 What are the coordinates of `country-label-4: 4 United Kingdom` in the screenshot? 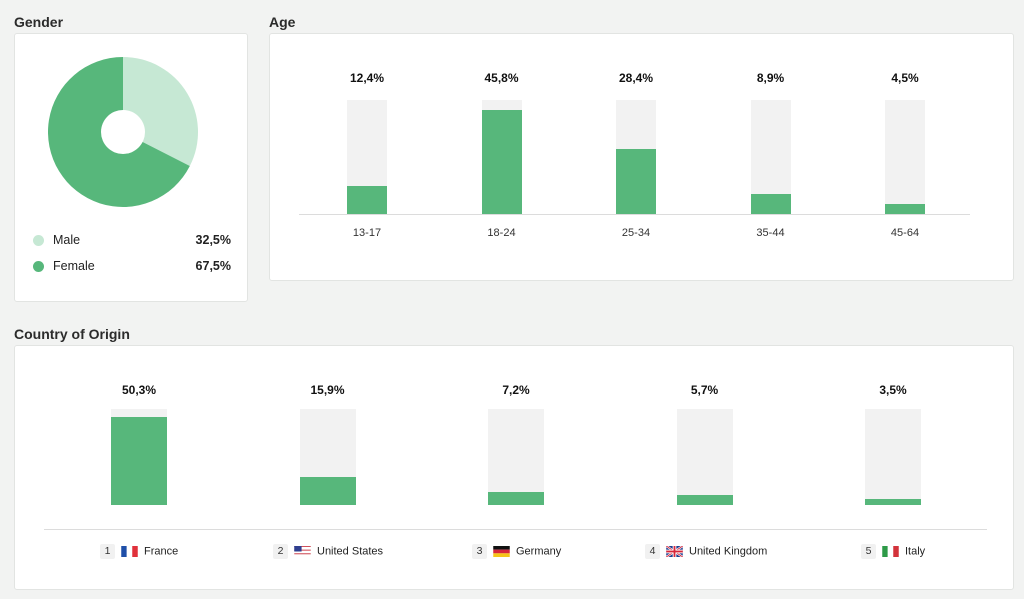 It's located at (706, 552).